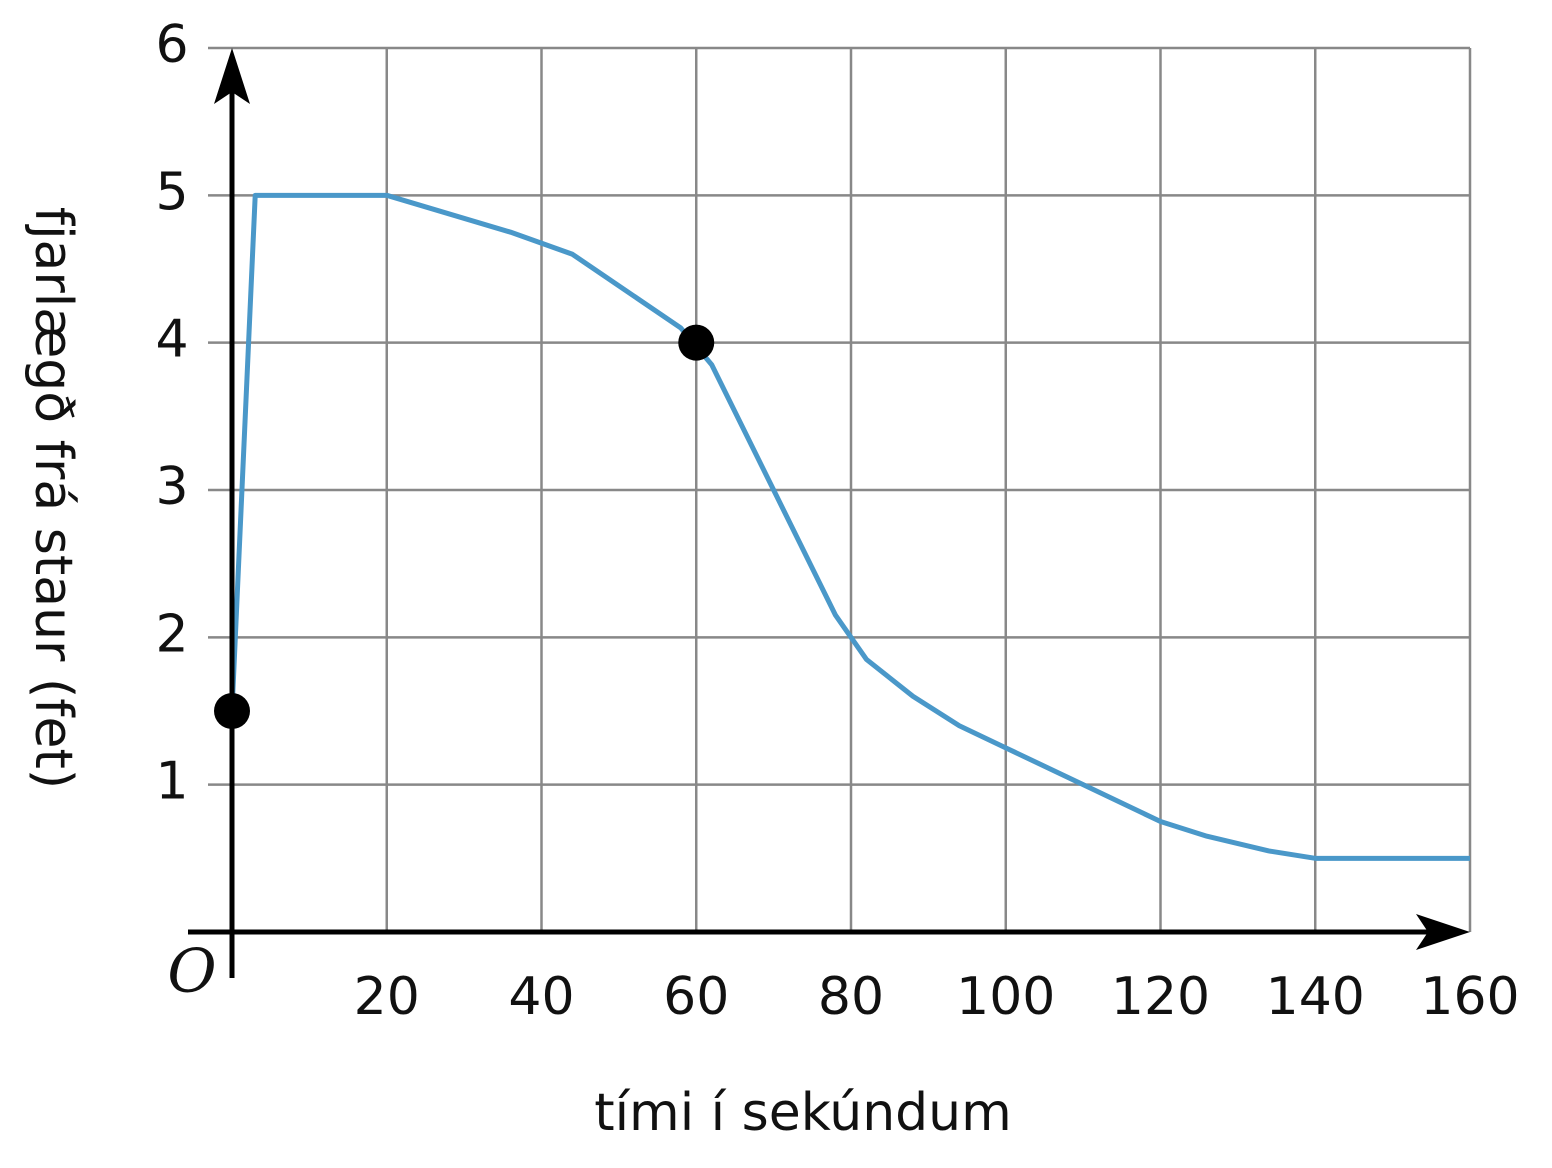  Describe the element at coordinates (171, 782) in the screenshot. I see `y-tick-label: 1` at that location.